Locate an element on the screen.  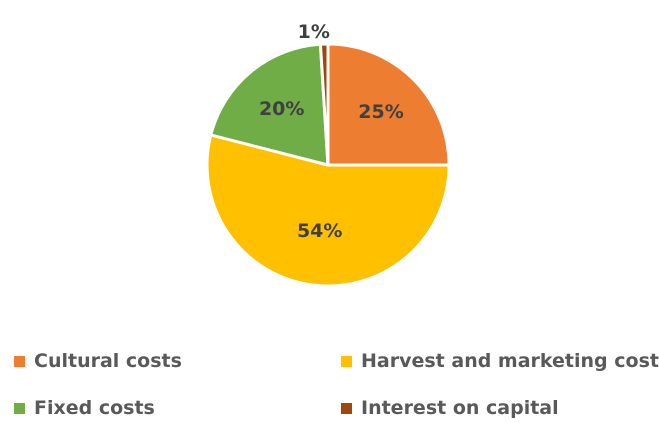
data-label-fixed-costs: 20% is located at coordinates (281, 109).